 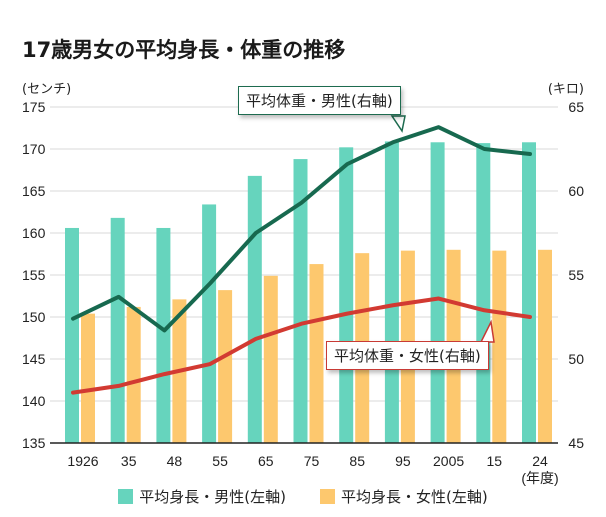 What do you see at coordinates (34, 401) in the screenshot?
I see `left-tick-label: 140` at bounding box center [34, 401].